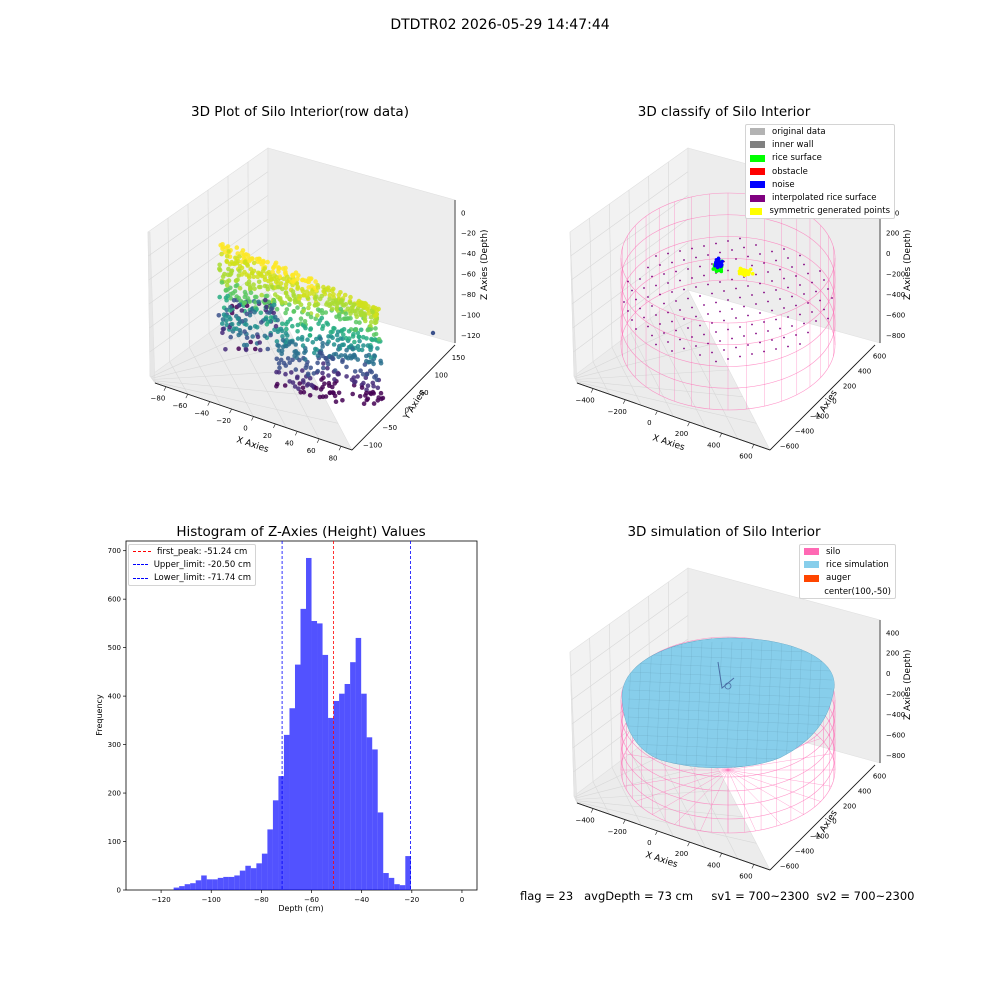 The height and width of the screenshot is (1000, 1000). What do you see at coordinates (804, 852) in the screenshot?
I see `y-tick-label: −400` at bounding box center [804, 852].